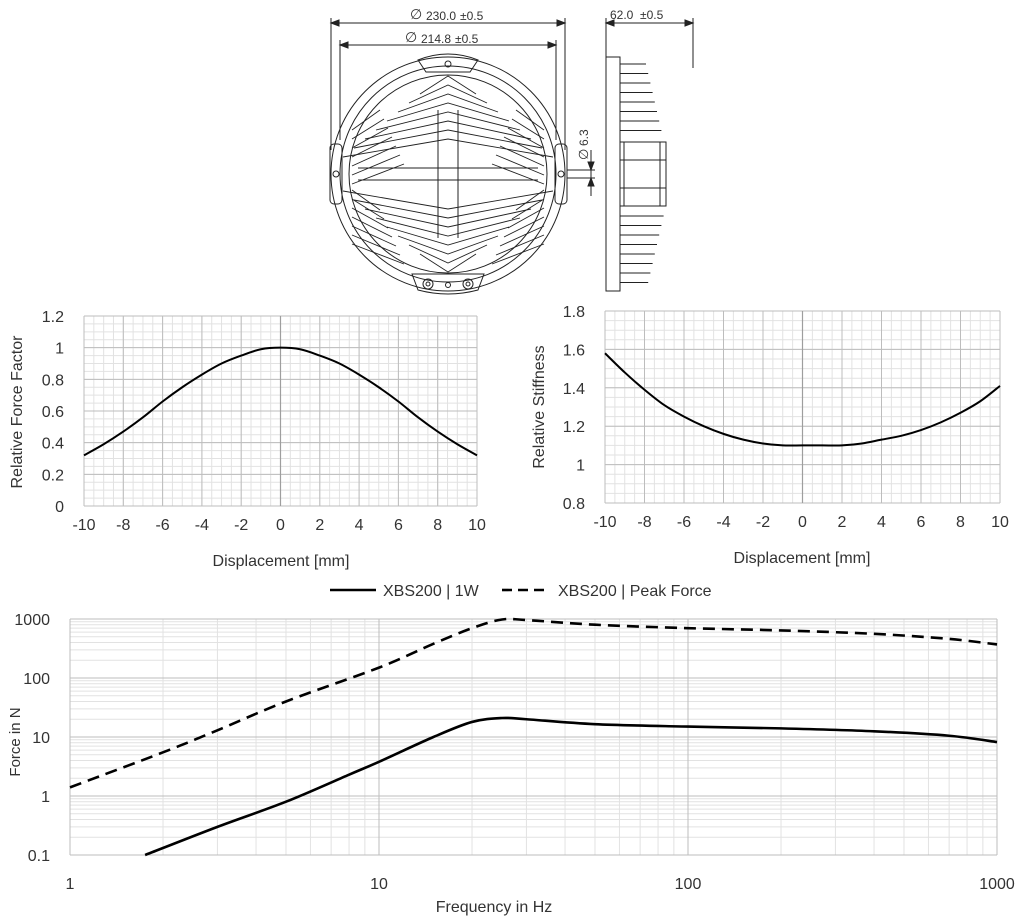 This screenshot has height=923, width=1020. What do you see at coordinates (53, 444) in the screenshot?
I see `y-tick-label: 0.4` at bounding box center [53, 444].